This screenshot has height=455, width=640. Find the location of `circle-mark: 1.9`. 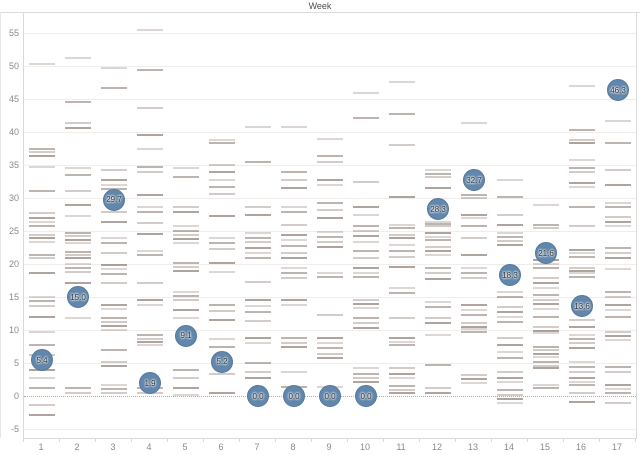

circle-mark: 1.9 is located at coordinates (150, 383).